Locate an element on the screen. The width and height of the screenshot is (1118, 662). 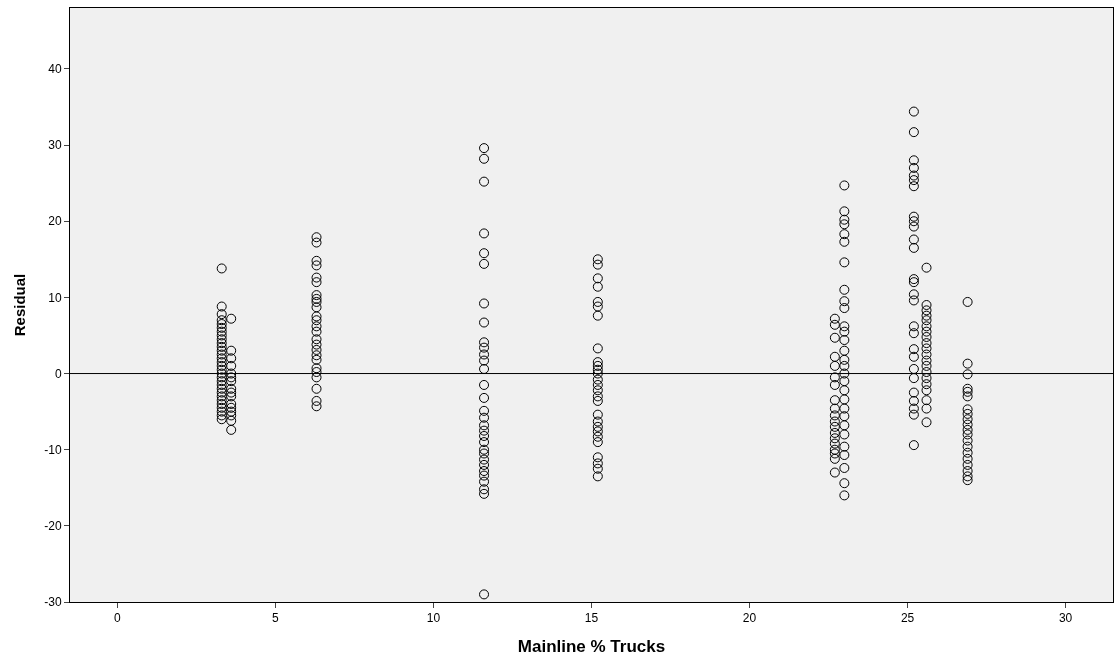
y-tick-label: 0 is located at coordinates (58, 373).